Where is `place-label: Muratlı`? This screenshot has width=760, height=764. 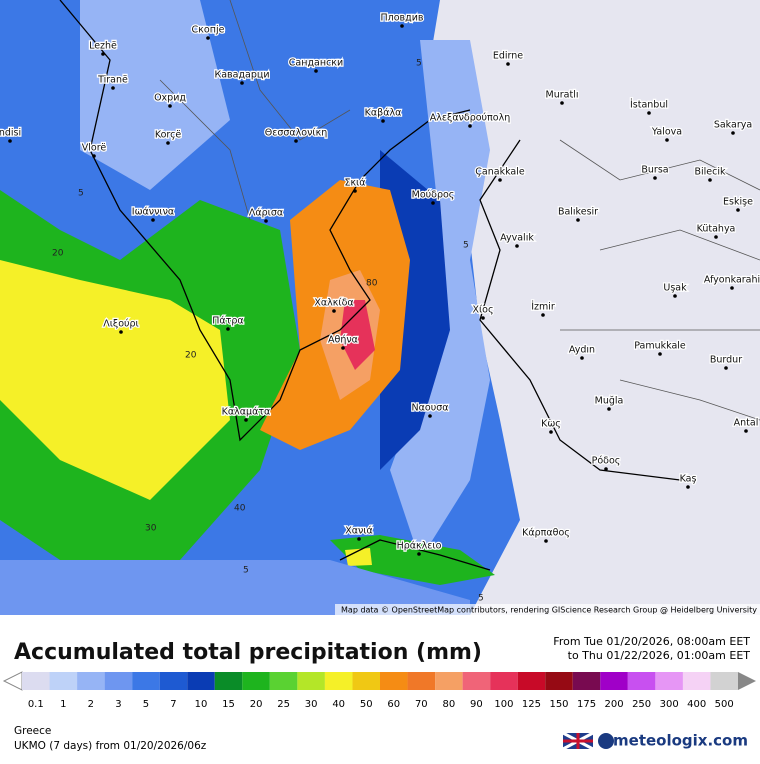 place-label: Muratlı is located at coordinates (562, 95).